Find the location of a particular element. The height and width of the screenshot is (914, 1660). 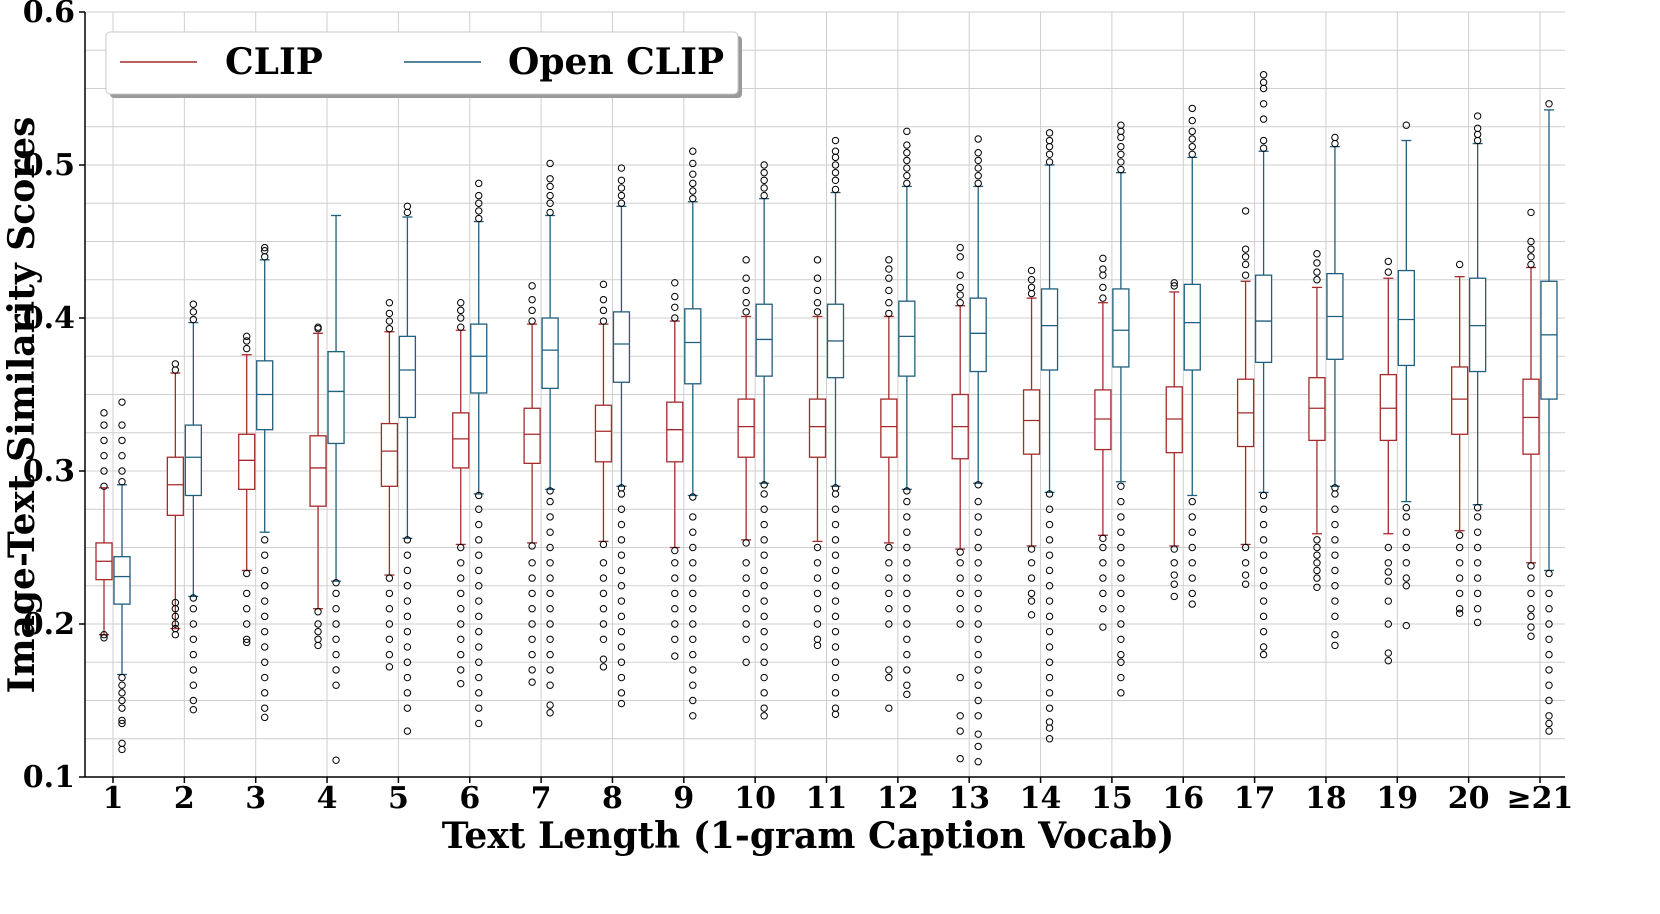

y-tick-label: 0.5 is located at coordinates (49, 165).